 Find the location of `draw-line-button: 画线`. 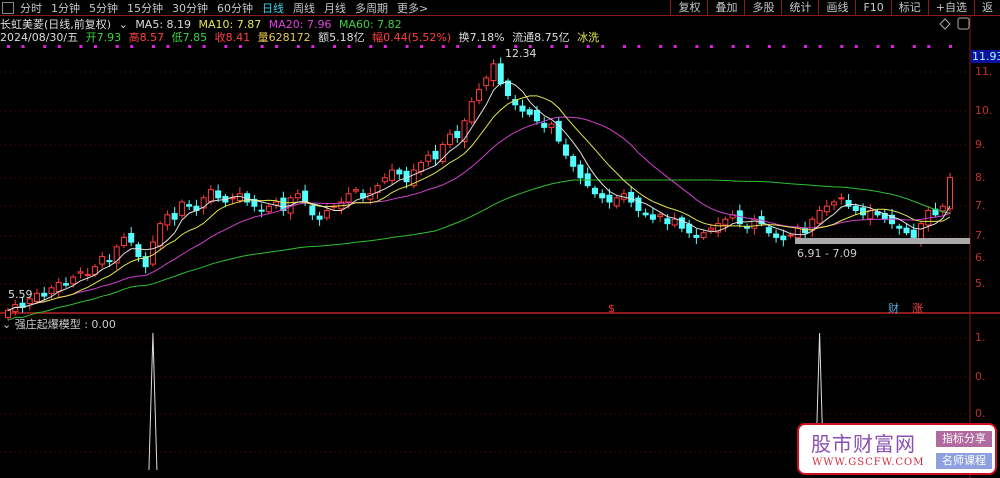

draw-line-button: 画线 is located at coordinates (836, 8).